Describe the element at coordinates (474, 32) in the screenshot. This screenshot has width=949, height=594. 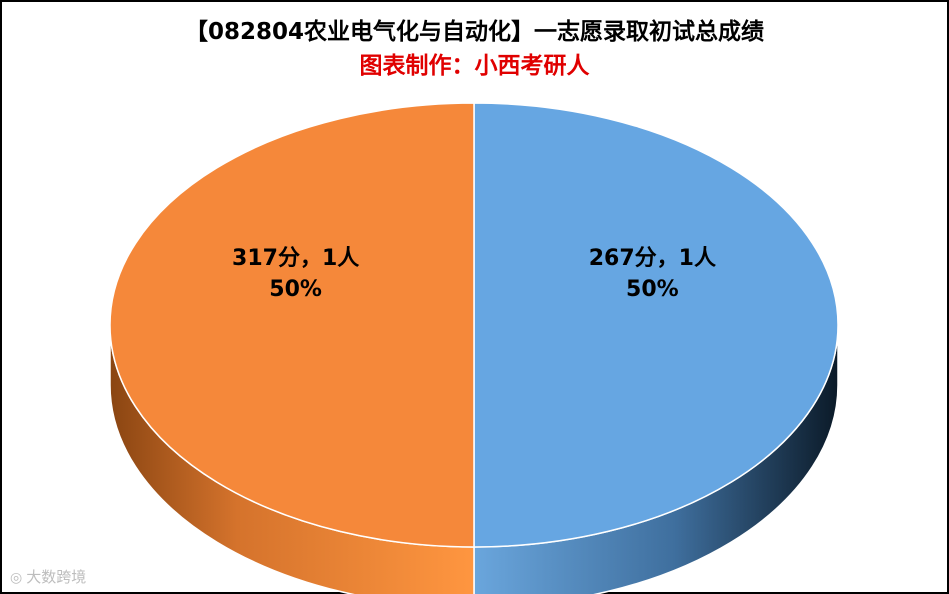
I see `chart-title: 【082804农业电气化与自动化】一志愿录取初试总成绩` at that location.